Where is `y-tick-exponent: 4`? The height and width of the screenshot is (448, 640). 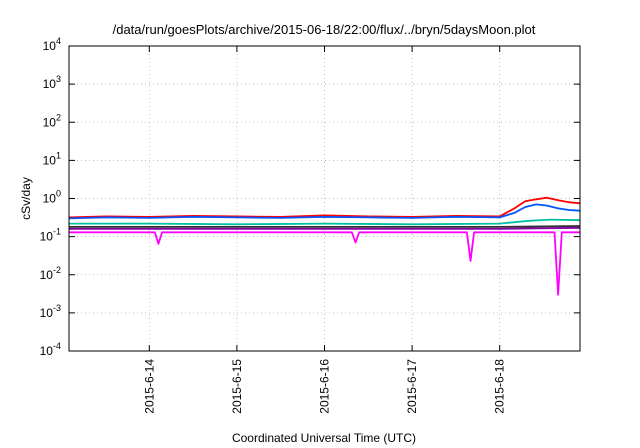 y-tick-exponent: 4 is located at coordinates (58, 41).